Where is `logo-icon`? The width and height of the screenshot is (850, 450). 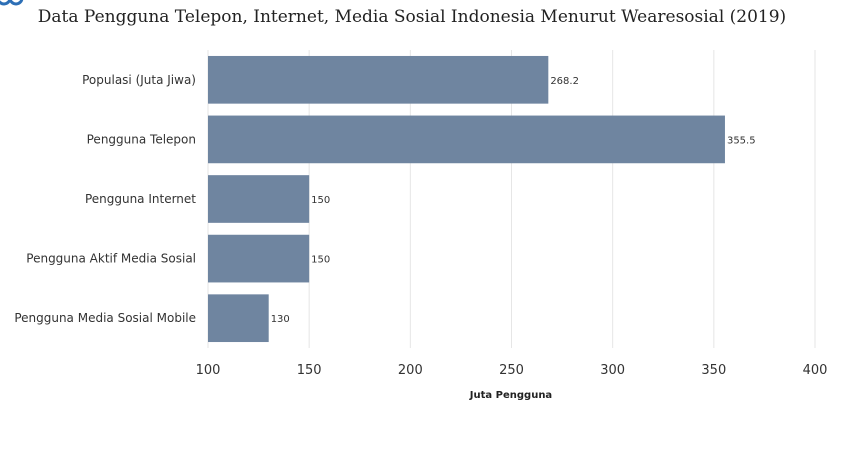
logo-icon is located at coordinates (12, 3).